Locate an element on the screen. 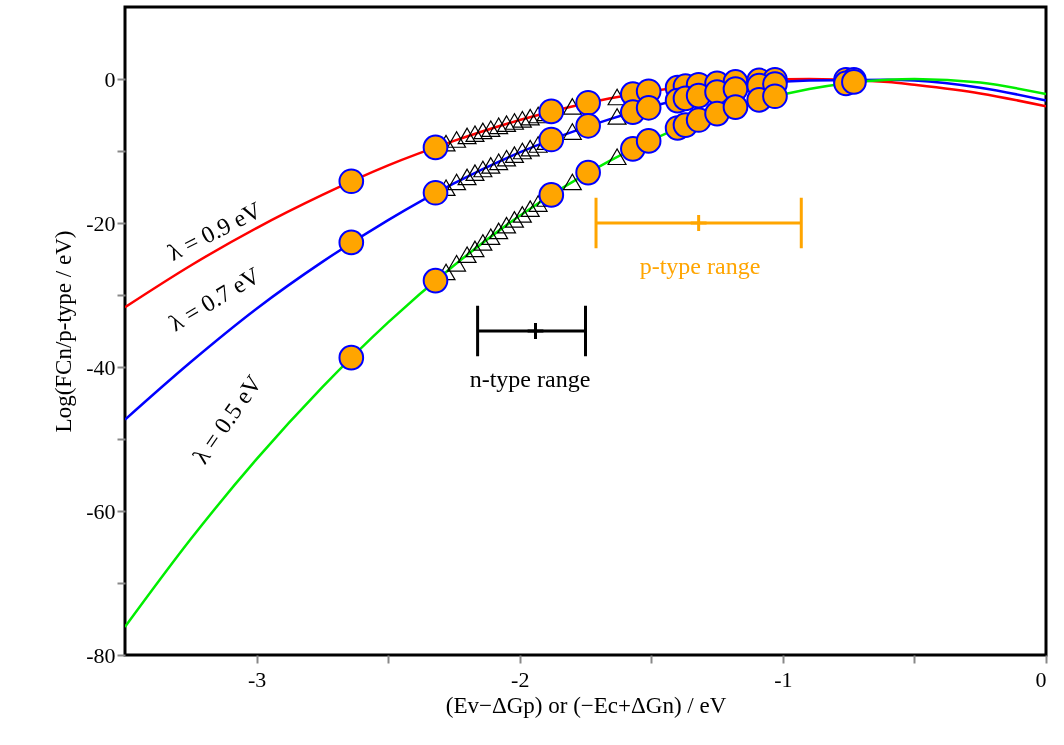  y-tick-label: 0 is located at coordinates (110, 79).